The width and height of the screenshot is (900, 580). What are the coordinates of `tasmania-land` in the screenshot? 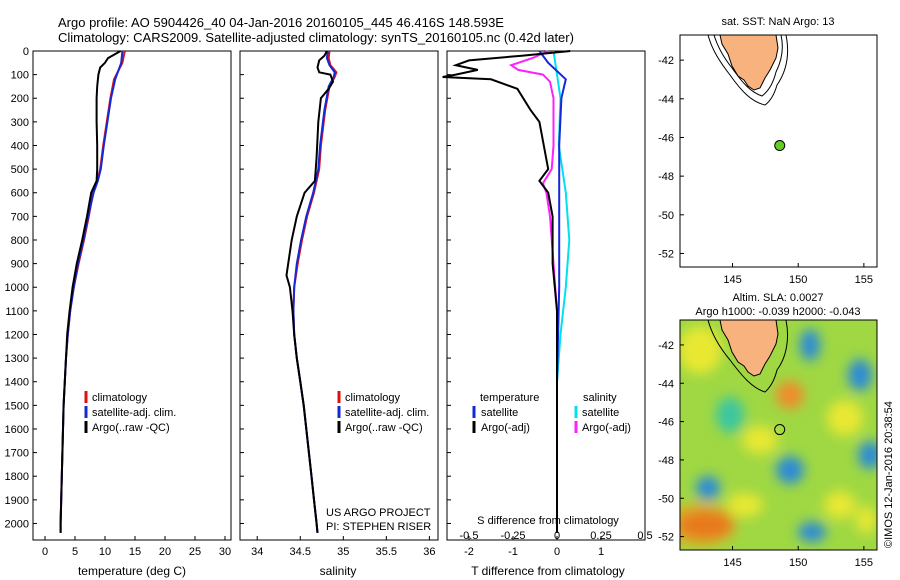 It's located at (749, 63).